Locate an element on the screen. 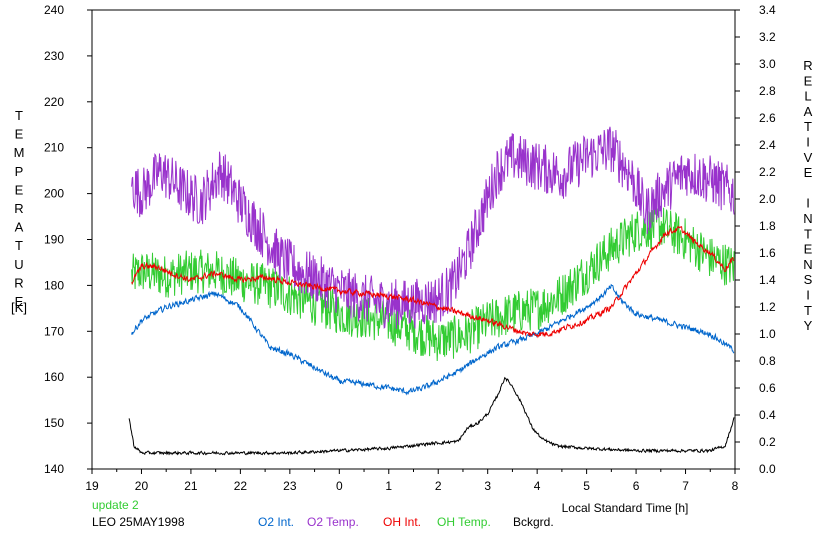 The image size is (828, 535). x-tick-label: 6 is located at coordinates (636, 486).